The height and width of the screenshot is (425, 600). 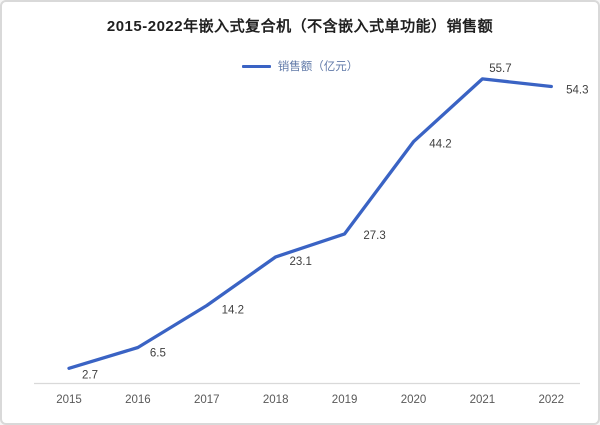 I want to click on x-axis-tick-label: 2017, so click(x=207, y=400).